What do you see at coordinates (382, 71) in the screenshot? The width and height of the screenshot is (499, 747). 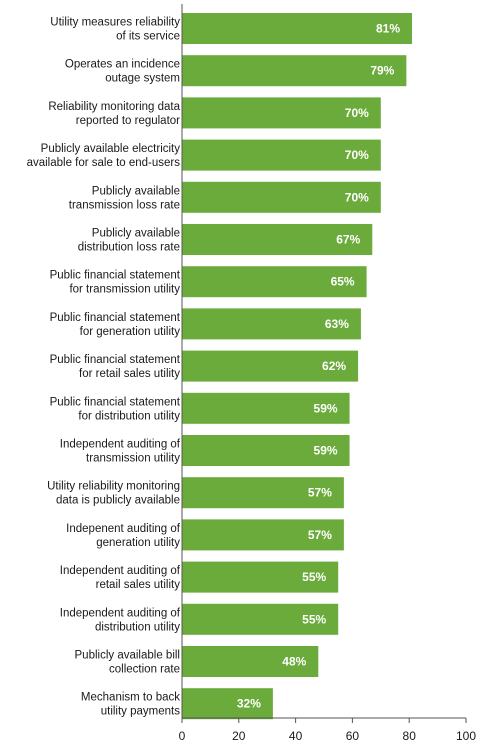 I see `bar-value-label: 79%` at bounding box center [382, 71].